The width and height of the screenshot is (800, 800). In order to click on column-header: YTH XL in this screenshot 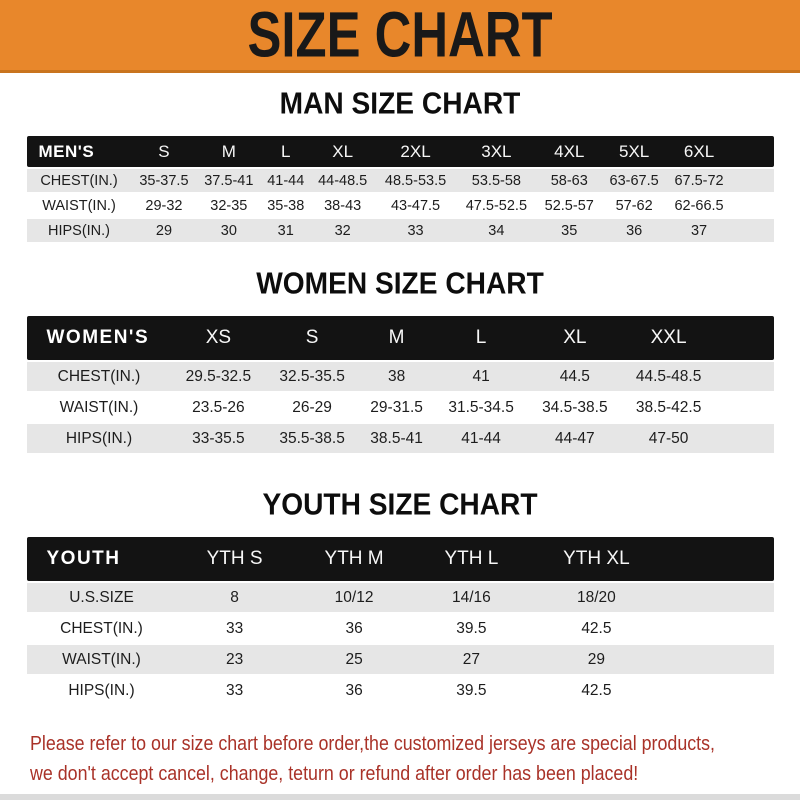, I will do `click(596, 559)`.